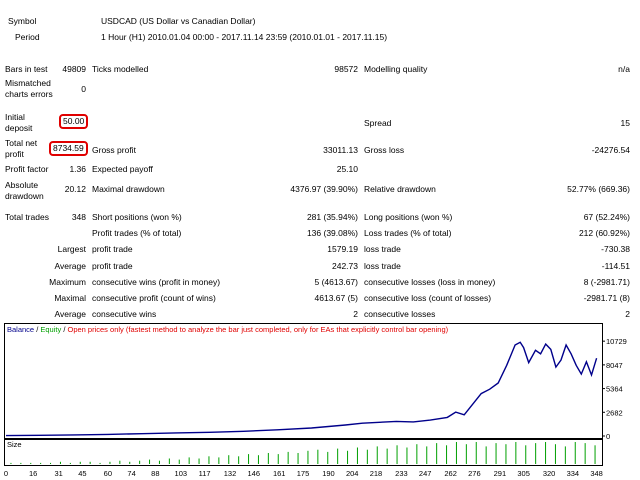 Image resolution: width=640 pixels, height=480 pixels. Describe the element at coordinates (598, 189) in the screenshot. I see `reldd-value: 52.77% (669.36)` at that location.